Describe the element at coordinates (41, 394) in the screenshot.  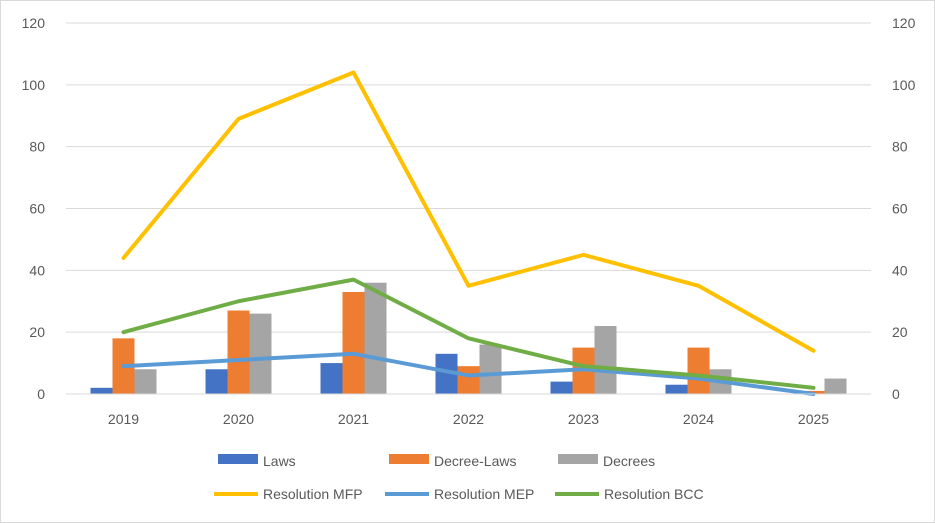
I see `y-tick-label: 0` at that location.